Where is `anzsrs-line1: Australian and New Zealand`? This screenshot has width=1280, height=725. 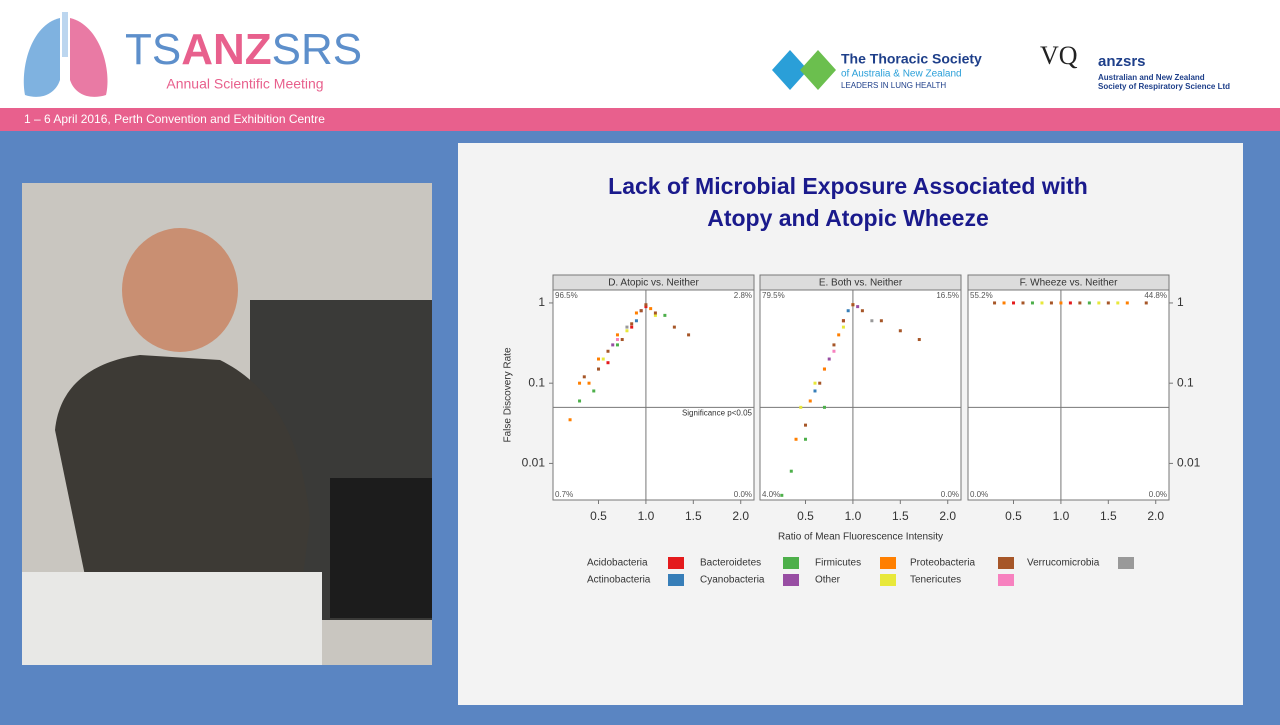 anzsrs-line1: Australian and New Zealand is located at coordinates (1151, 77).